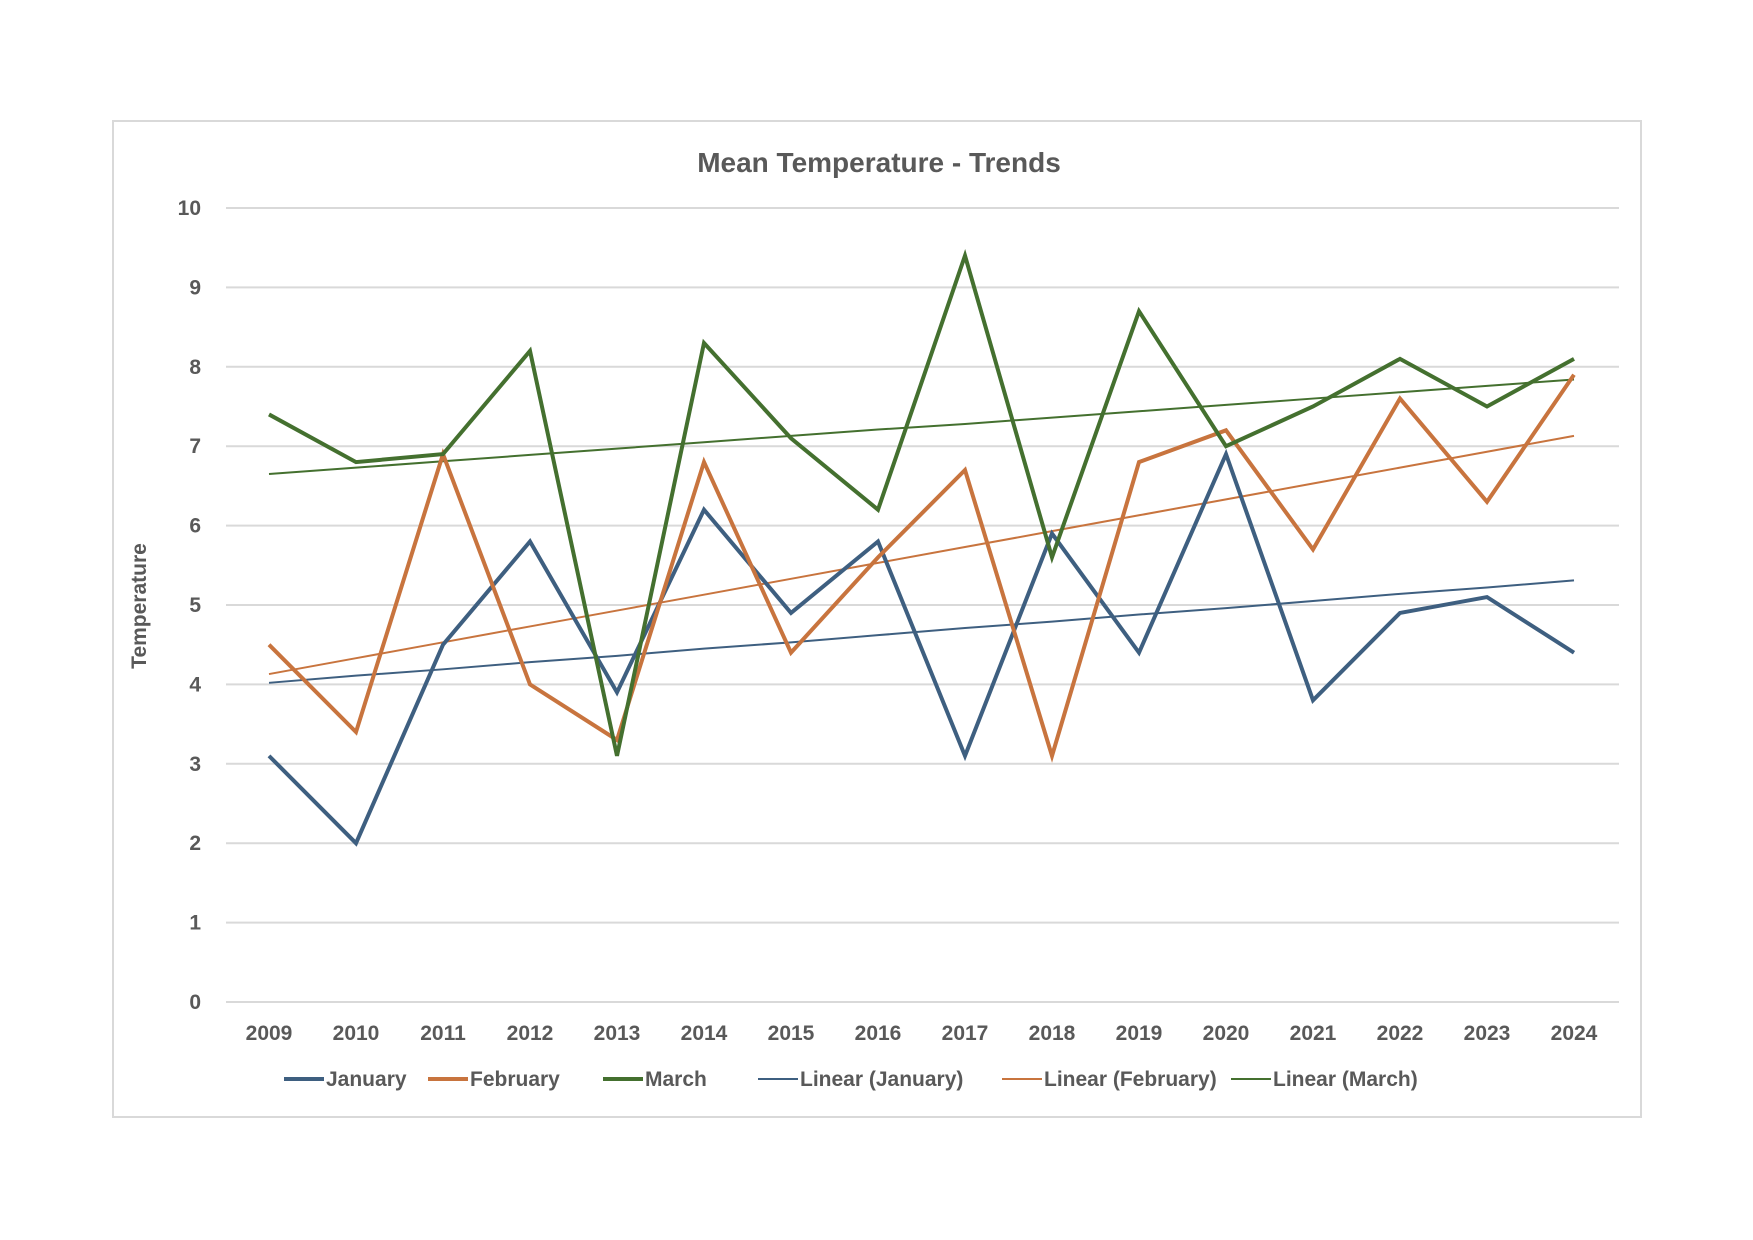 The height and width of the screenshot is (1240, 1753). I want to click on y-tick-label: 0, so click(195, 1002).